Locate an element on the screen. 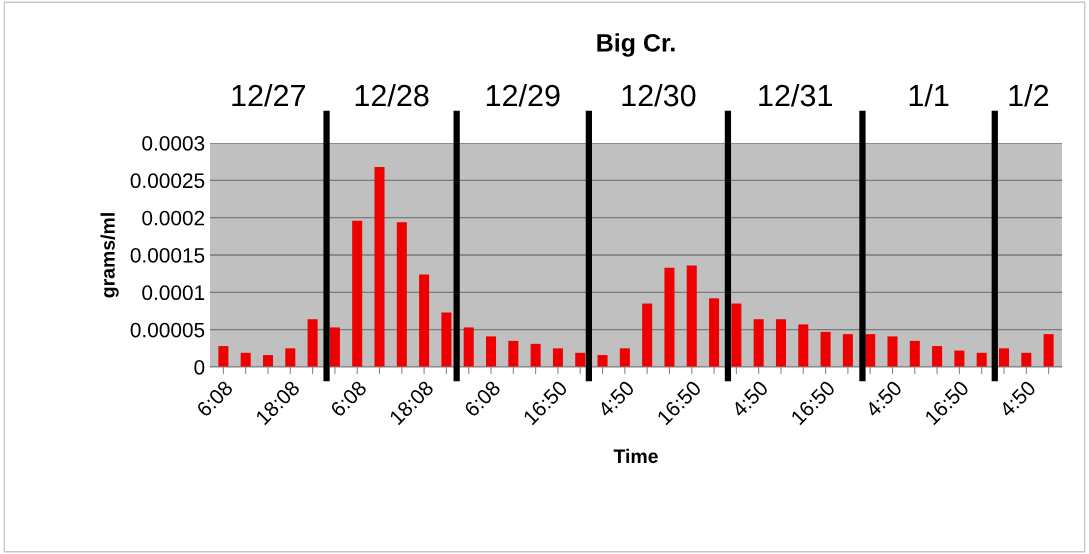 The width and height of the screenshot is (1089, 554). text: 12/30 is located at coordinates (659, 95).